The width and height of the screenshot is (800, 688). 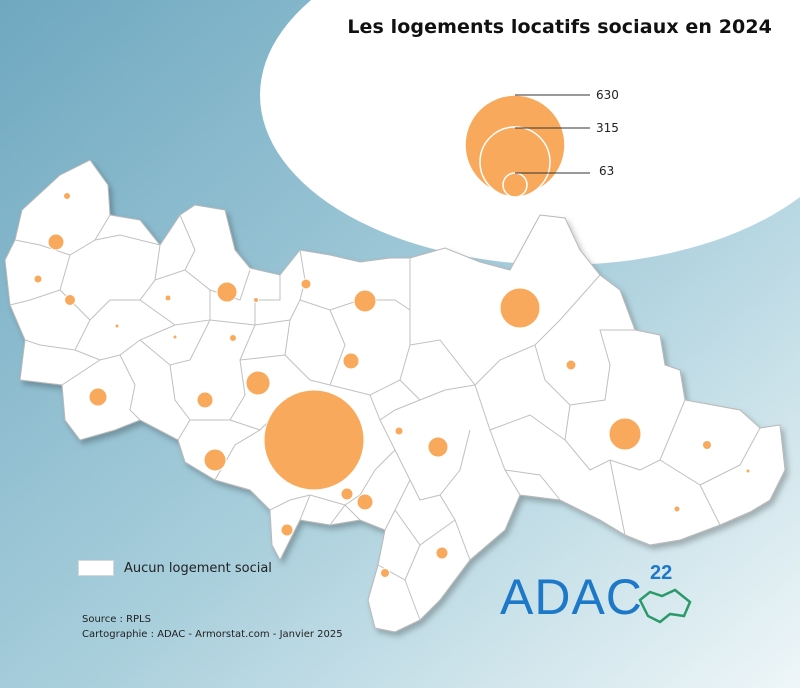 What do you see at coordinates (607, 128) in the screenshot?
I see `legend-value-315: 315` at bounding box center [607, 128].